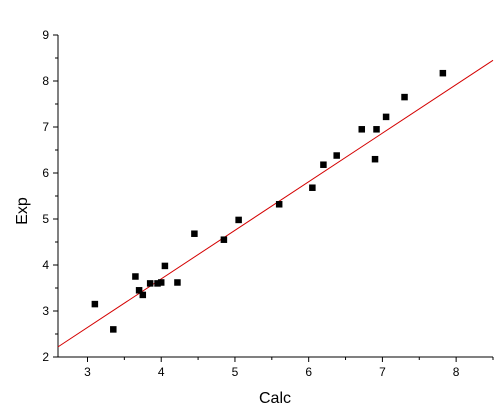  I want to click on x-tick-label: 4, so click(161, 372).